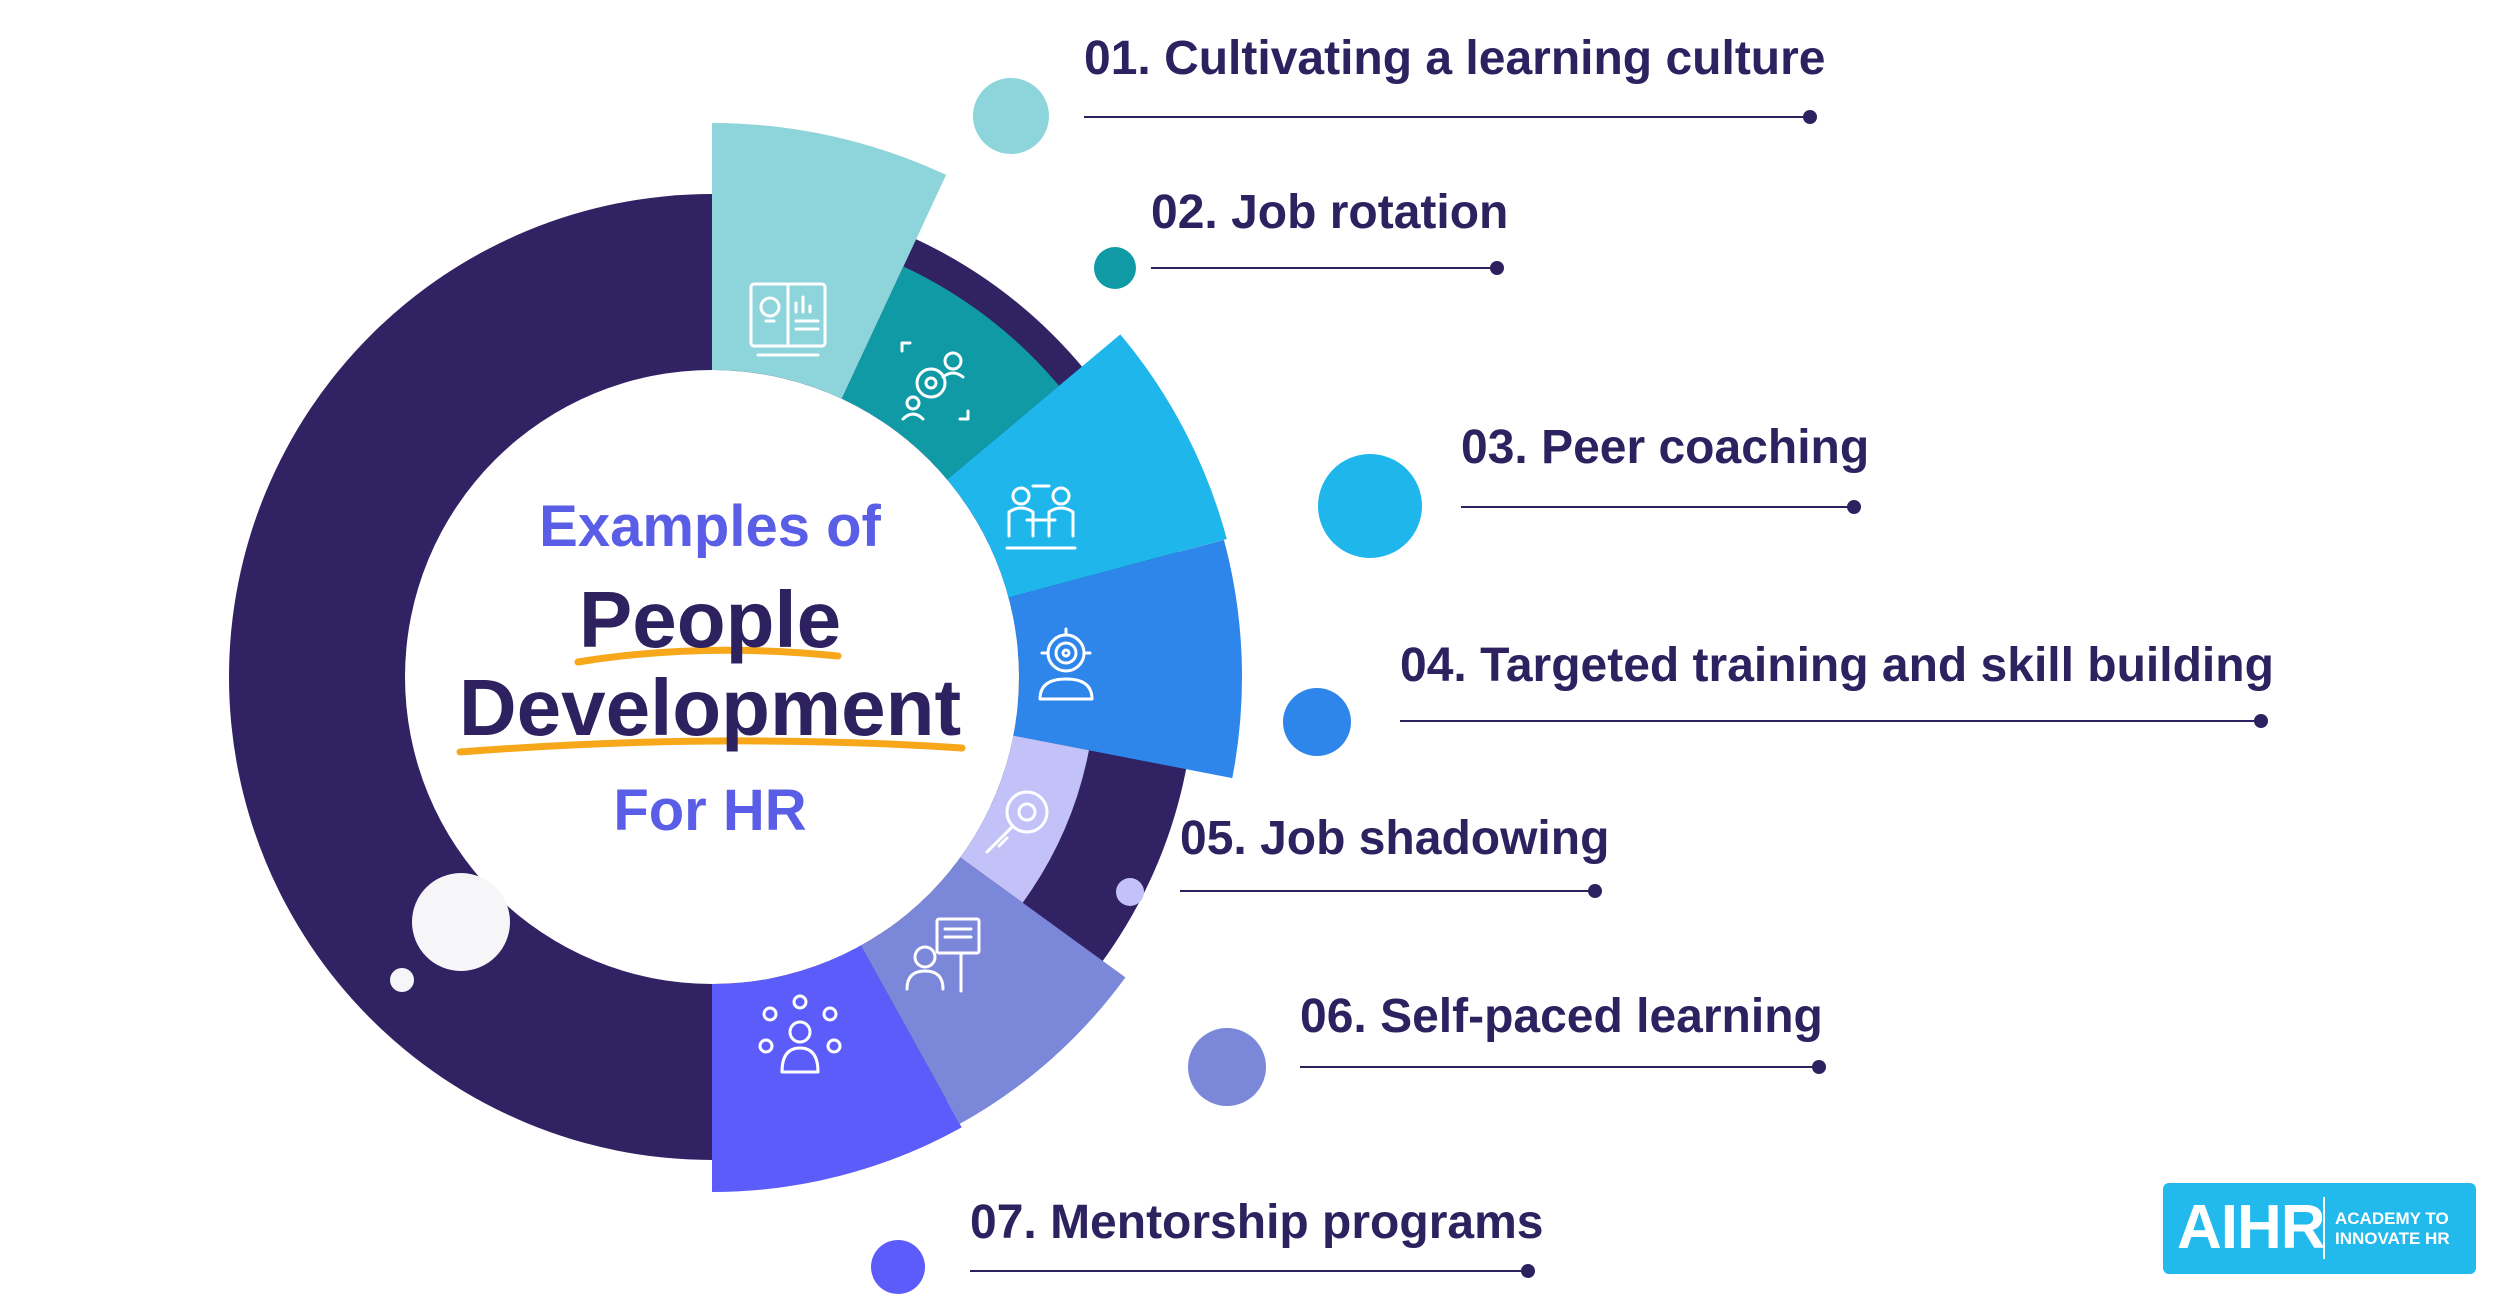 Image resolution: width=2500 pixels, height=1307 pixels. What do you see at coordinates (800, 1034) in the screenshot?
I see `mentor-network-icon` at bounding box center [800, 1034].